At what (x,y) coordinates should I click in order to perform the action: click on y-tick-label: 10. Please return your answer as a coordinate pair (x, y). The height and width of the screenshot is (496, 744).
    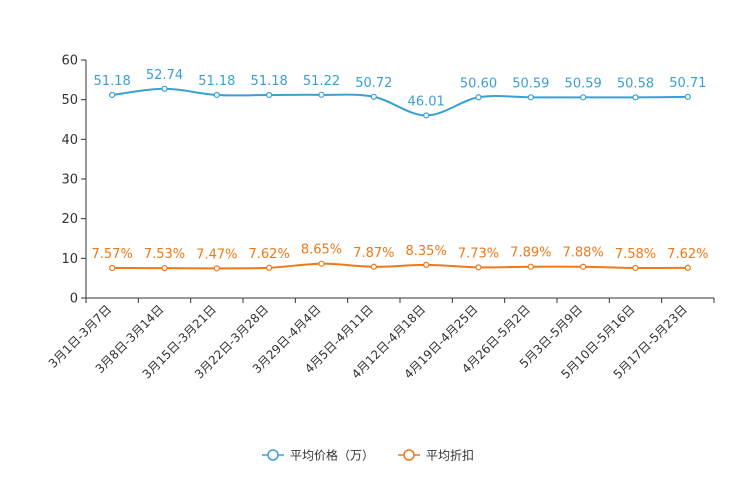
    Looking at the image, I should click on (69, 259).